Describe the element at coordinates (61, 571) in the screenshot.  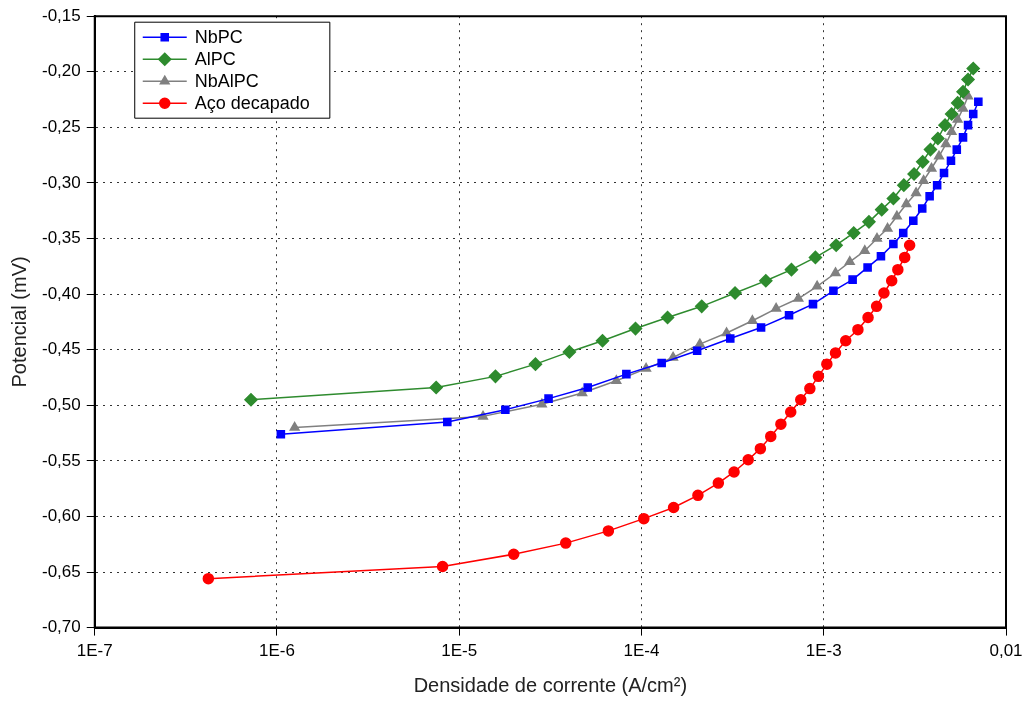
I see `y-tick-label: -0,65` at that location.